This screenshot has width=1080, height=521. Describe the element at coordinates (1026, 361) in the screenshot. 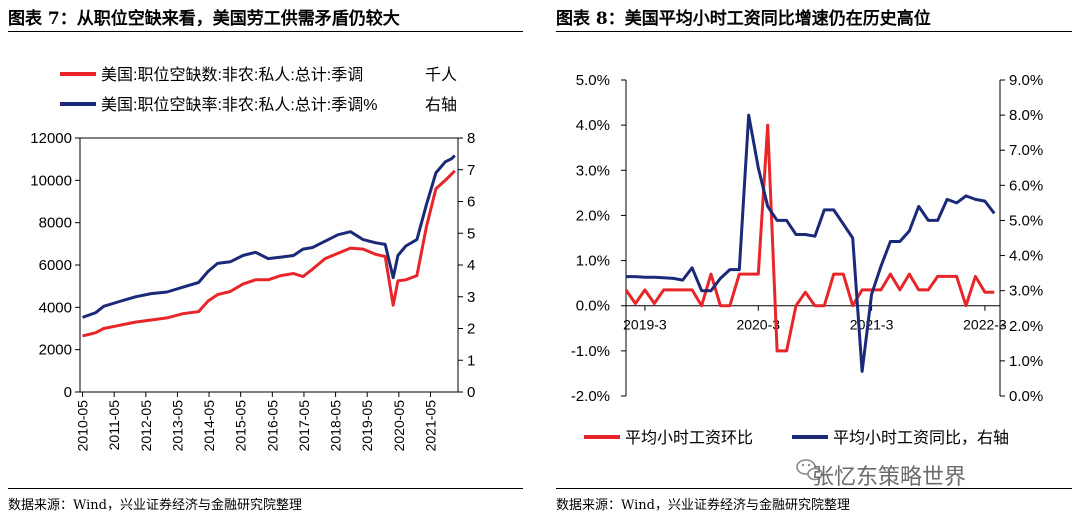

I see `right-y-right-tick-label: 1.0%` at that location.